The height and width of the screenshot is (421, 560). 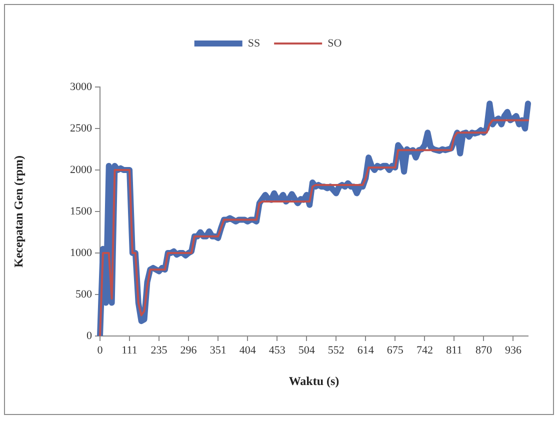 What do you see at coordinates (81, 211) in the screenshot?
I see `y-tick-label: 1500` at bounding box center [81, 211].